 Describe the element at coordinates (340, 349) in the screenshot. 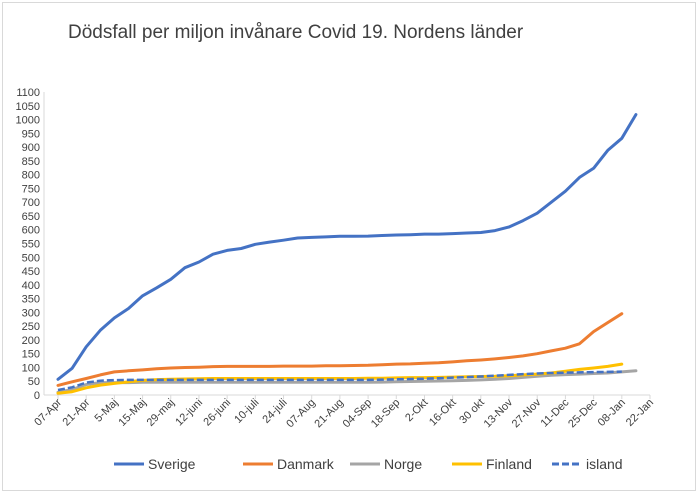

I see `series-line-danmark` at that location.